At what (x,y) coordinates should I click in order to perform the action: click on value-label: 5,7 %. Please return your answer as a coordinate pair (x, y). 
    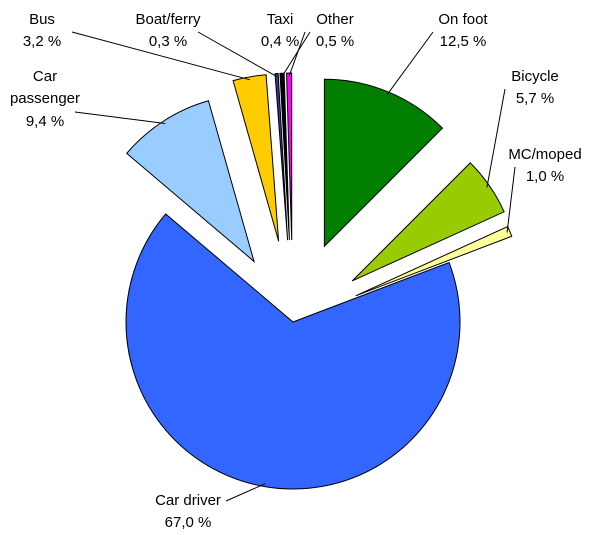
    Looking at the image, I should click on (535, 98).